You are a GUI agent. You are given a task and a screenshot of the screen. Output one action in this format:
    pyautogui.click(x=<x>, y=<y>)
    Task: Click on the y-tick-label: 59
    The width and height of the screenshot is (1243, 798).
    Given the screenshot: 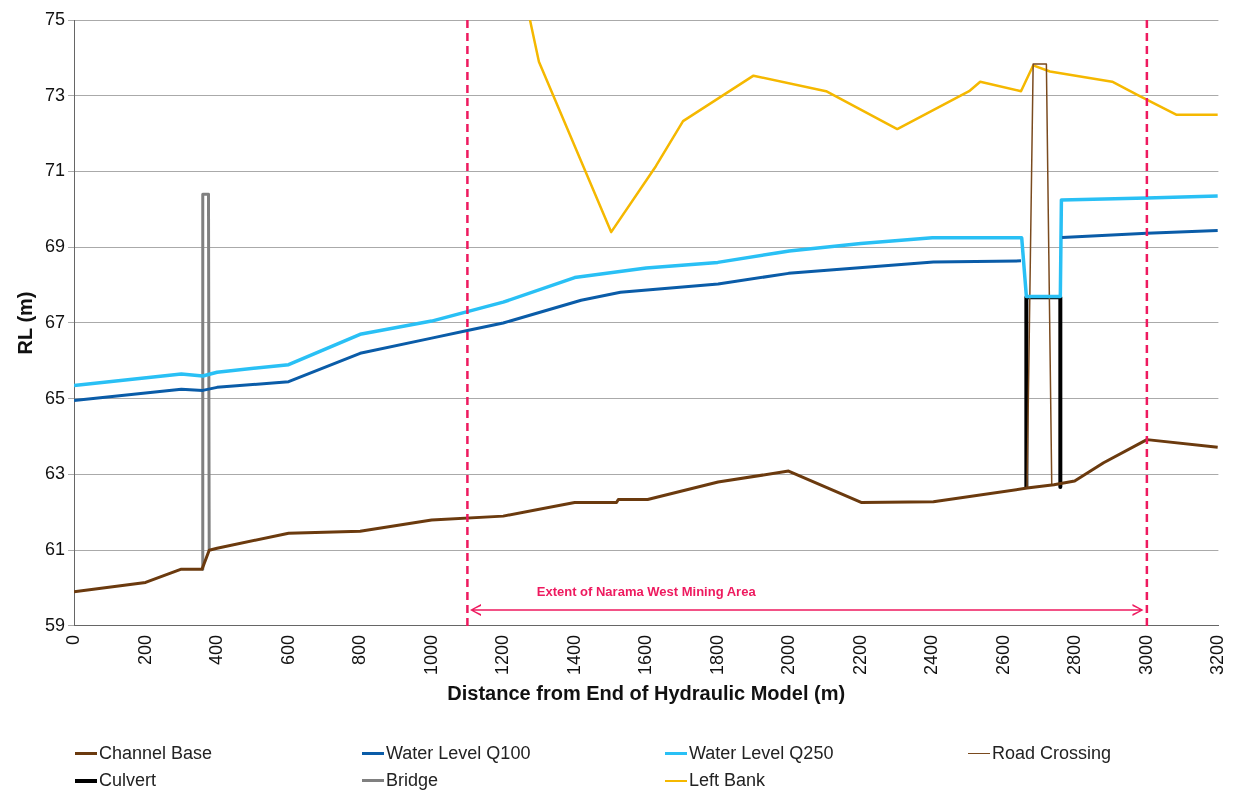 What is the action you would take?
    pyautogui.click(x=55, y=624)
    